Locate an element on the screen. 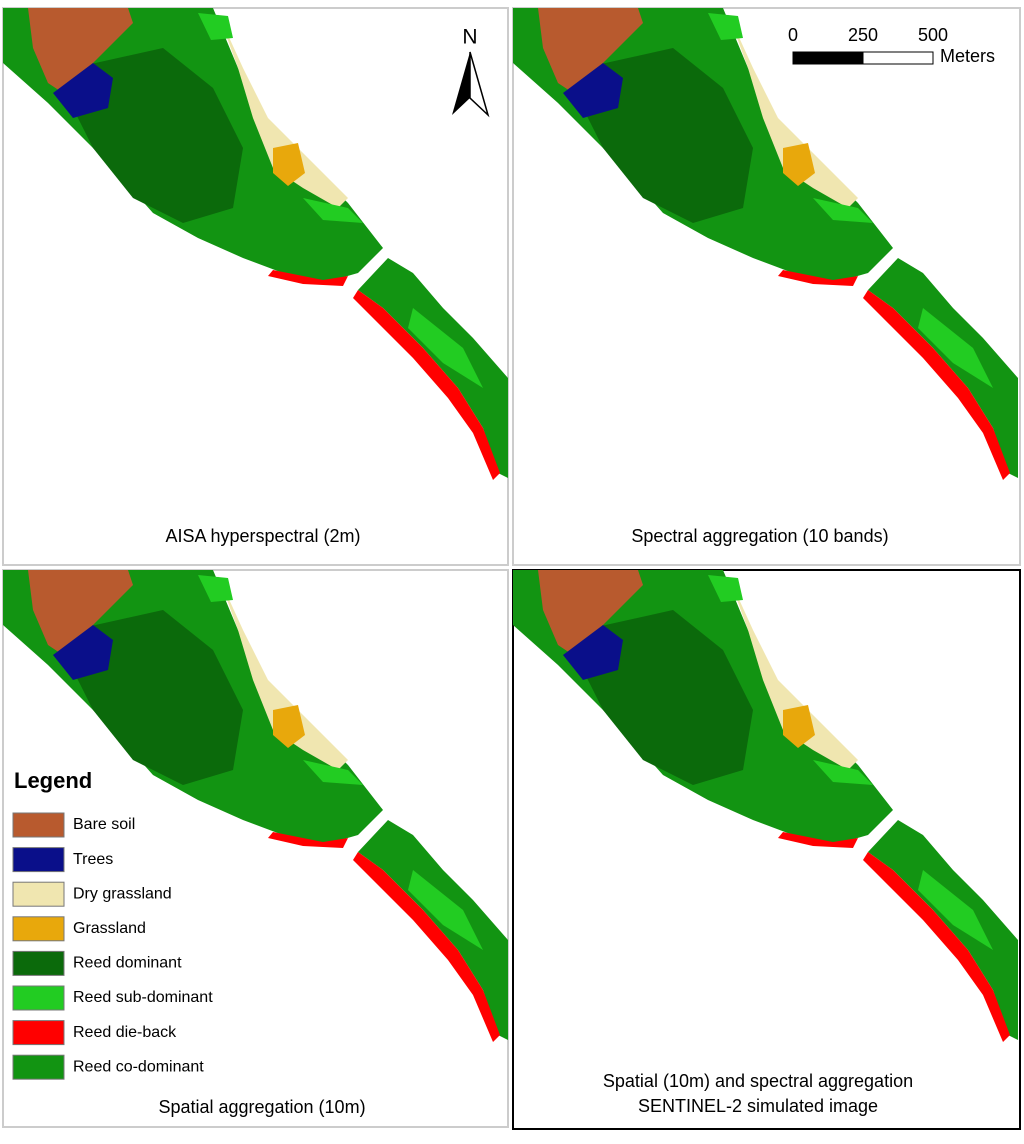 The image size is (1024, 1144). scale-tick-label: 250 is located at coordinates (863, 35).